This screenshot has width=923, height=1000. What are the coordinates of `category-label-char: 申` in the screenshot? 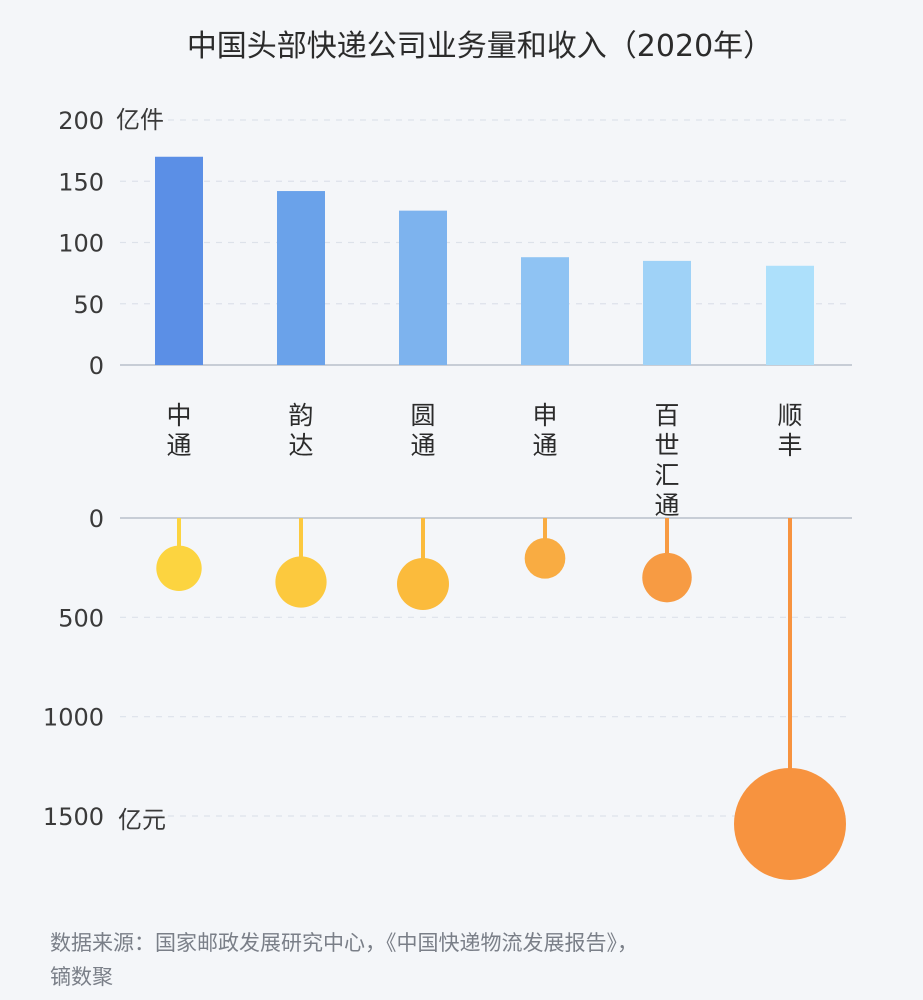 It's located at (544, 415).